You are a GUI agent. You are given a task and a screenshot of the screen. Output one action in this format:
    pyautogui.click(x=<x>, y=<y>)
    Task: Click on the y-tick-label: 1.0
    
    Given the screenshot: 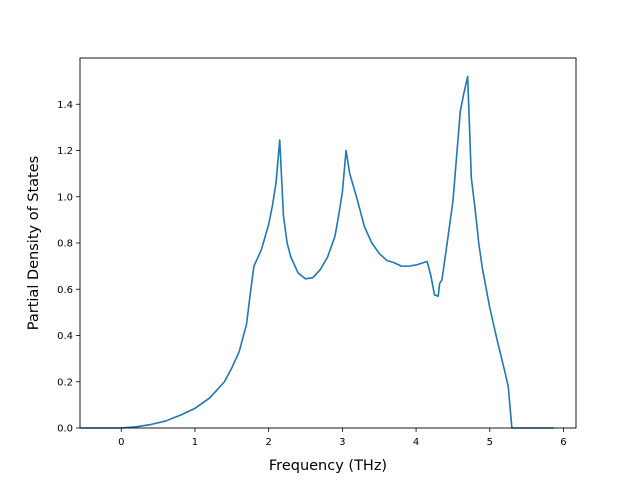 What is the action you would take?
    pyautogui.click(x=65, y=197)
    